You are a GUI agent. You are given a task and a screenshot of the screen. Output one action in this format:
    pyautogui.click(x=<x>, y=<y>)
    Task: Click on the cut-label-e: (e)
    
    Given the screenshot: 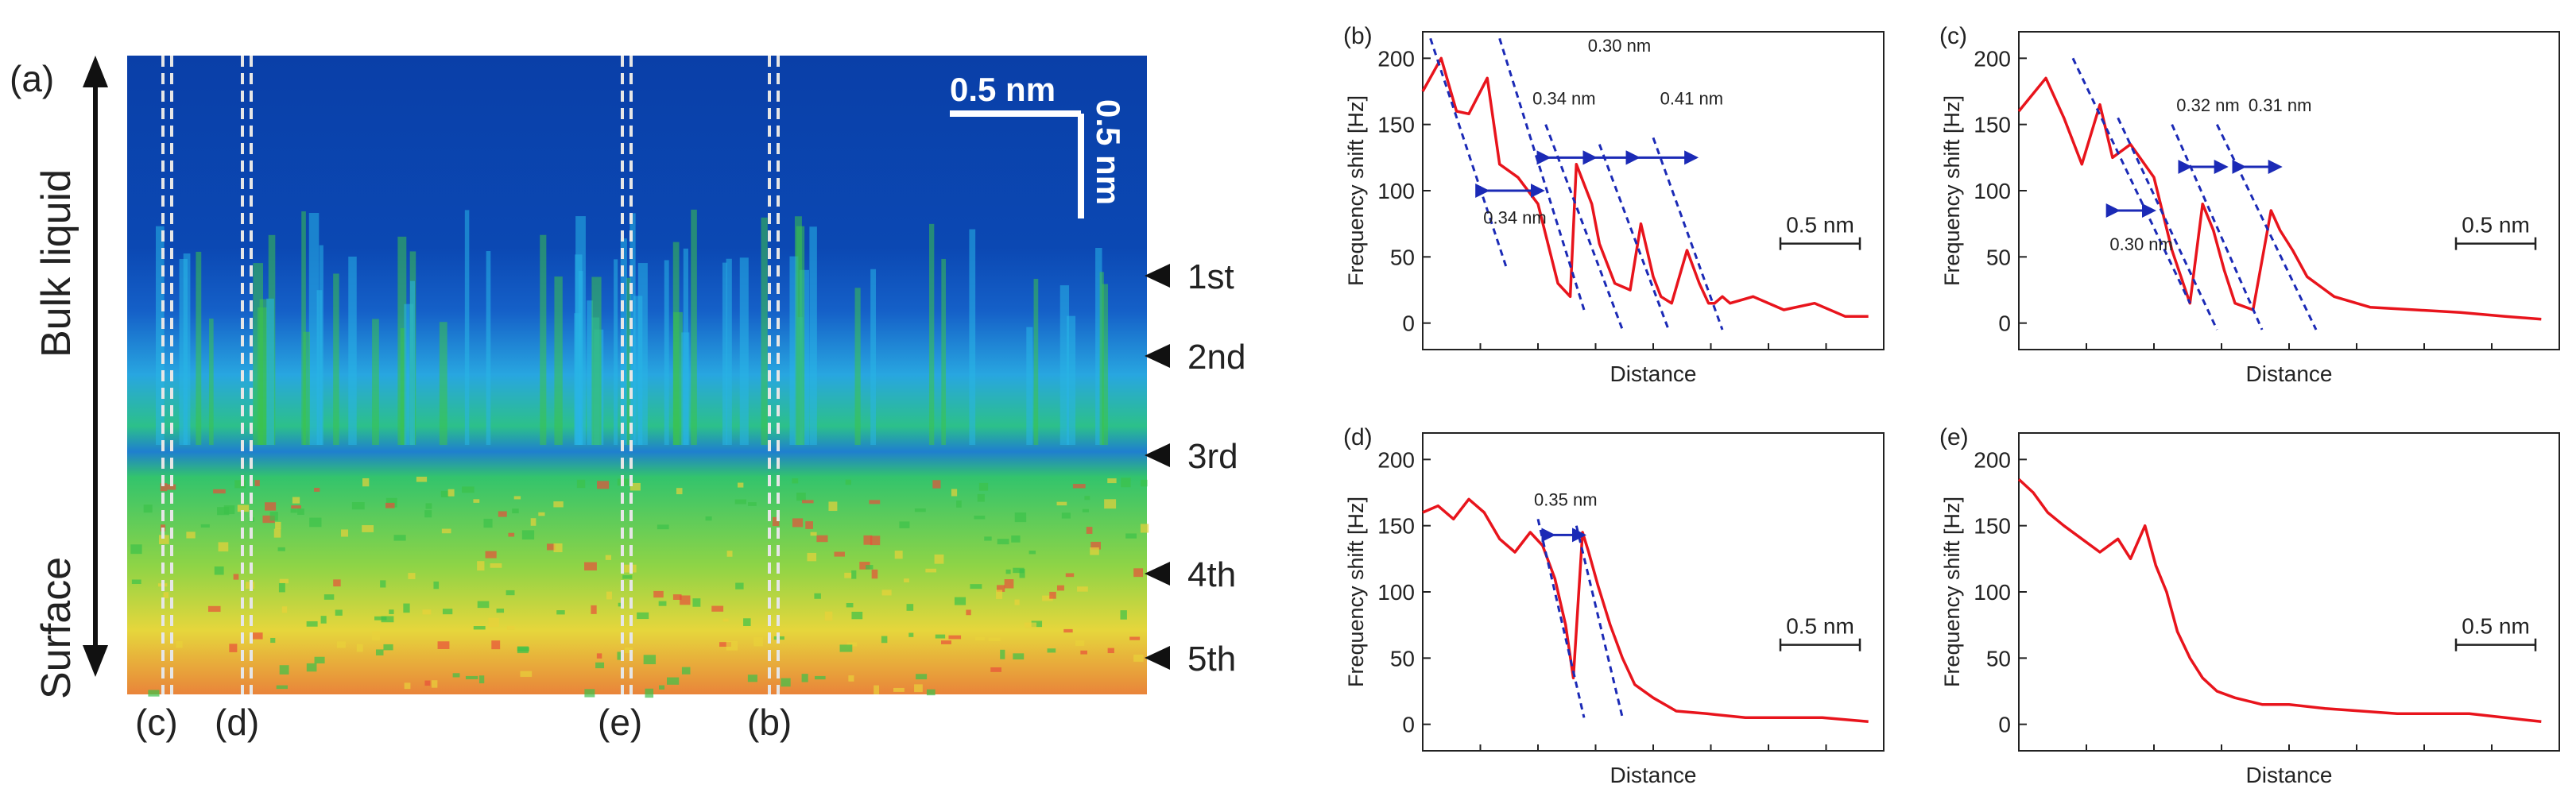 What is the action you would take?
    pyautogui.click(x=620, y=722)
    